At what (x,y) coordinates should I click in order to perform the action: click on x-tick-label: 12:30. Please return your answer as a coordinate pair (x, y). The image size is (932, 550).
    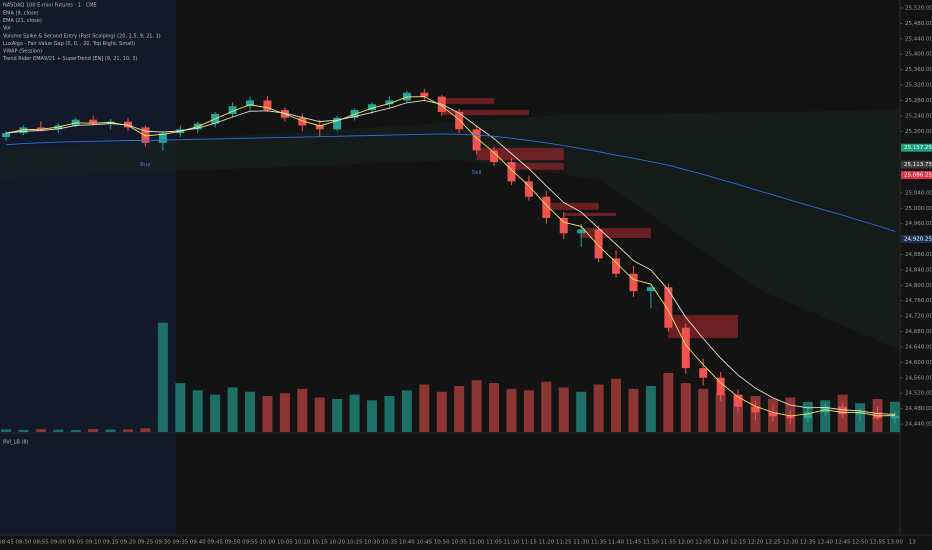
    Looking at the image, I should click on (790, 543).